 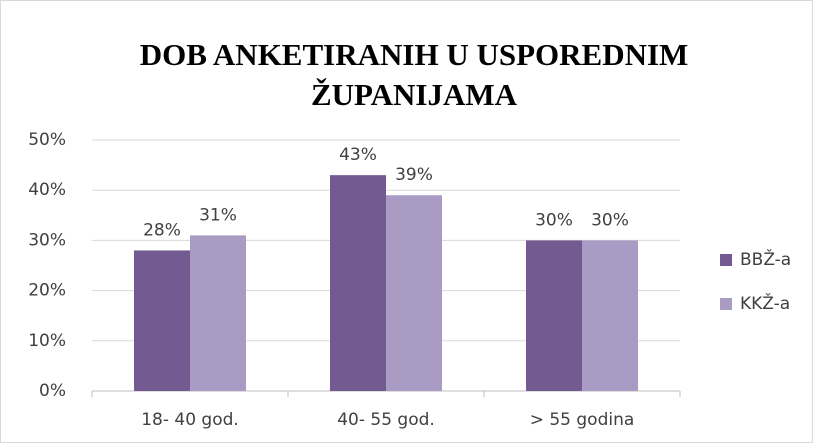 I want to click on chart-title: ŽUPANIJAMA, so click(x=414, y=94).